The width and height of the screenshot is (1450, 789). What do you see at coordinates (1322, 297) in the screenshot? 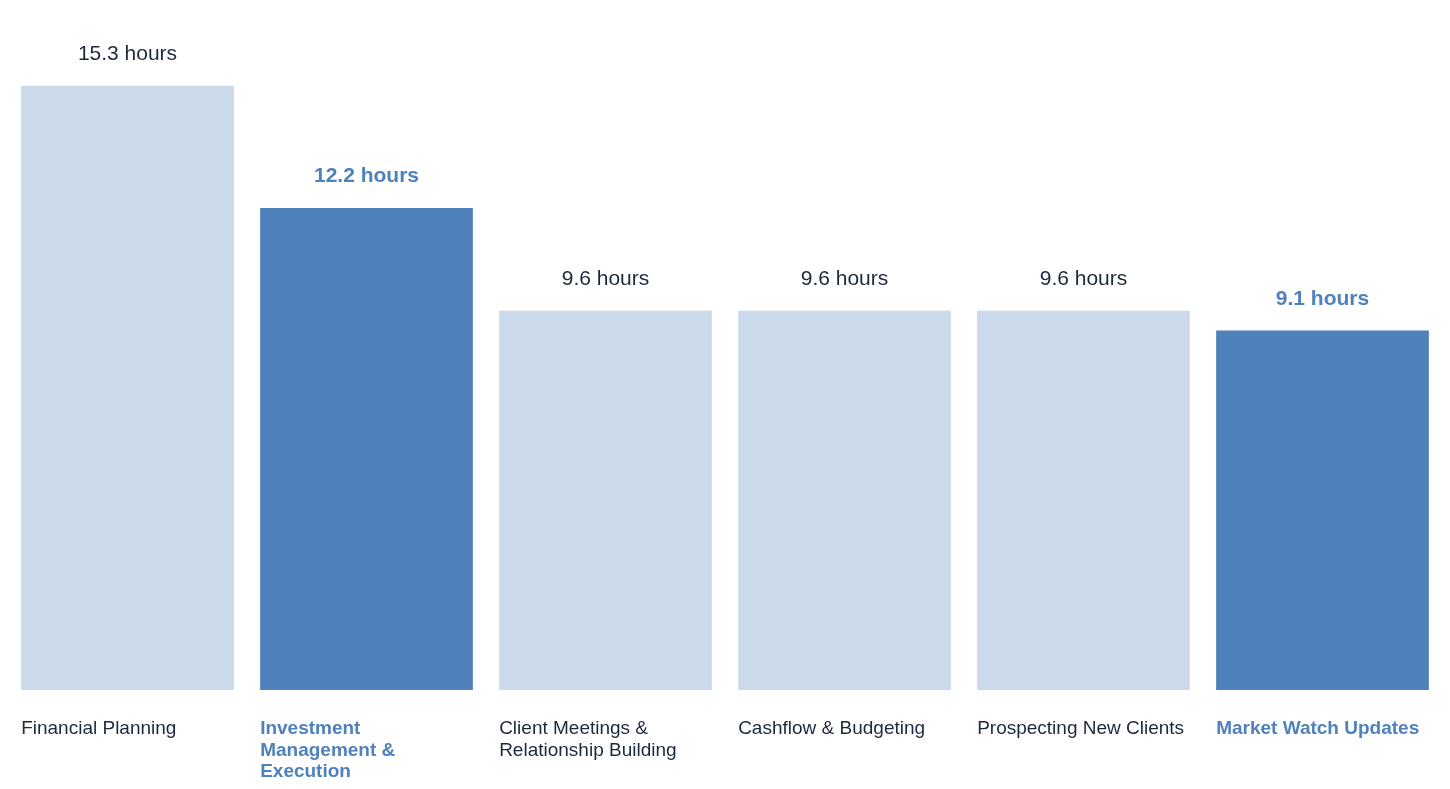
I see `data-label: 9.1 hours` at bounding box center [1322, 297].